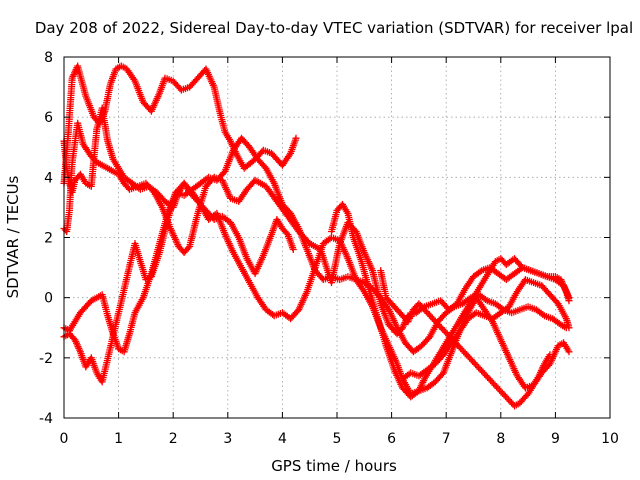  What do you see at coordinates (48, 58) in the screenshot?
I see `y-tick-label: 8` at bounding box center [48, 58].